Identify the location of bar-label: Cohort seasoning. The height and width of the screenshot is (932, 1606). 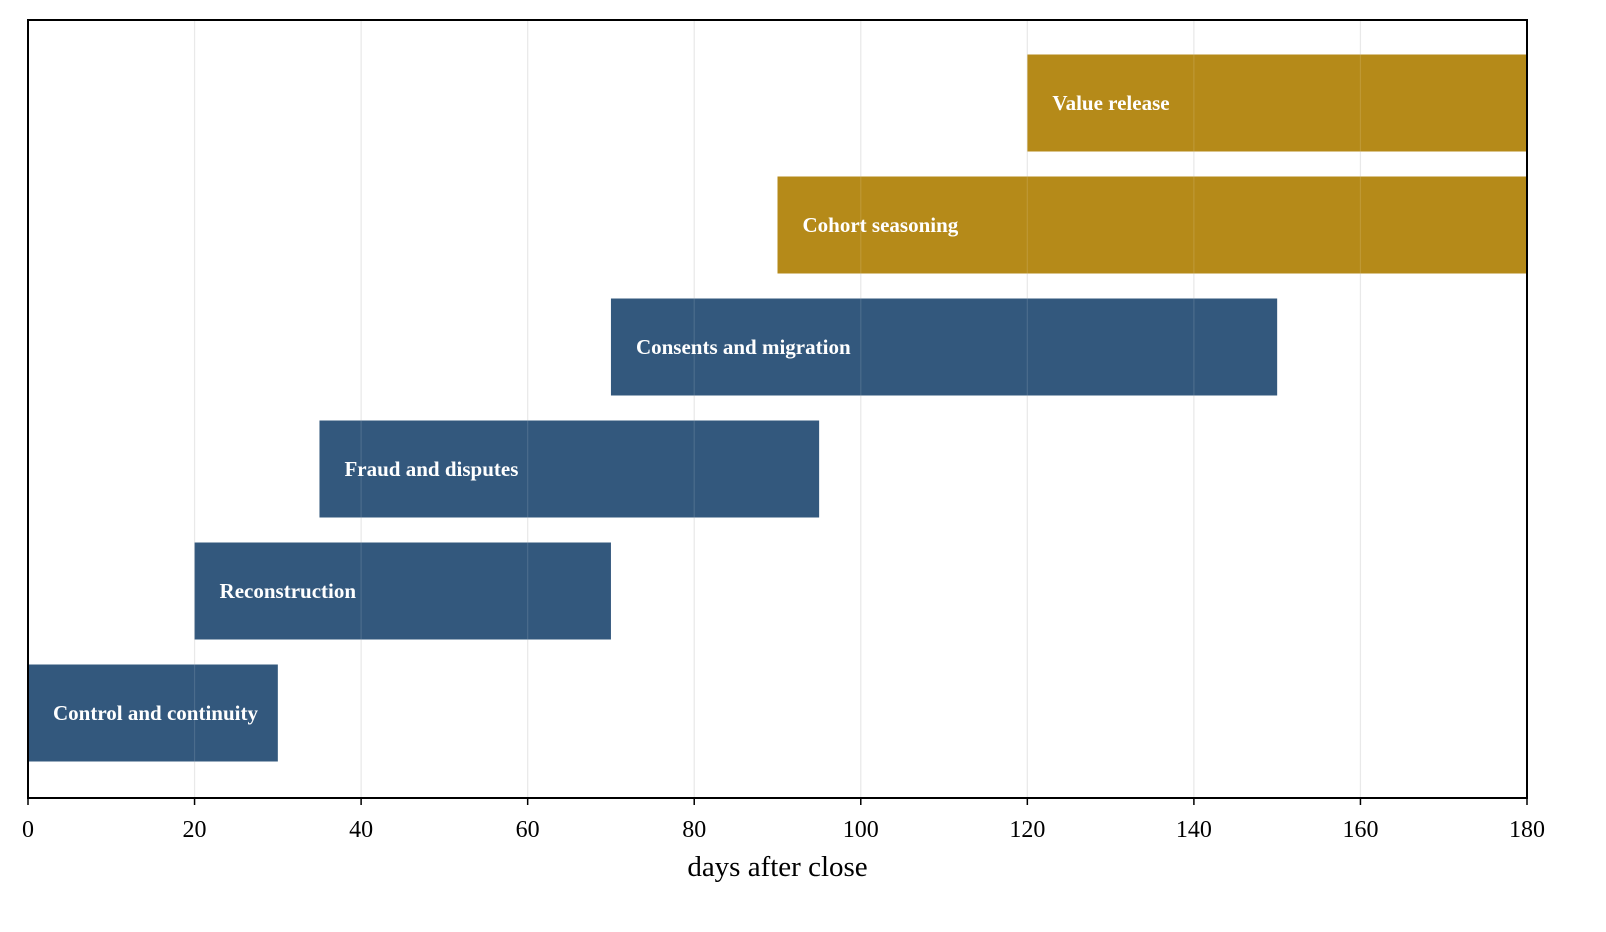
(881, 225).